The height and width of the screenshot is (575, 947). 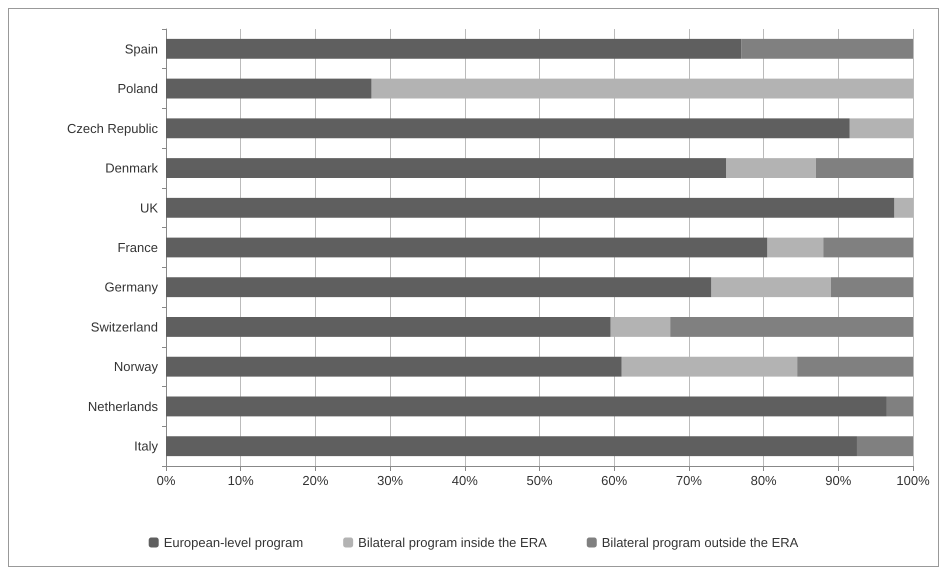 I want to click on y-tick-label: Czech Republic, so click(x=112, y=128).